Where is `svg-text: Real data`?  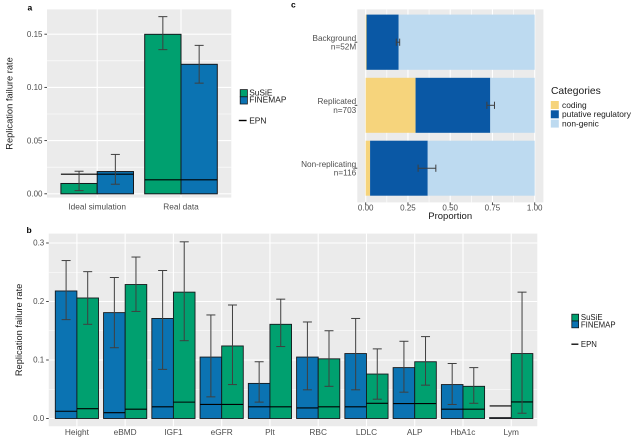
svg-text: Real data is located at coordinates (181, 207).